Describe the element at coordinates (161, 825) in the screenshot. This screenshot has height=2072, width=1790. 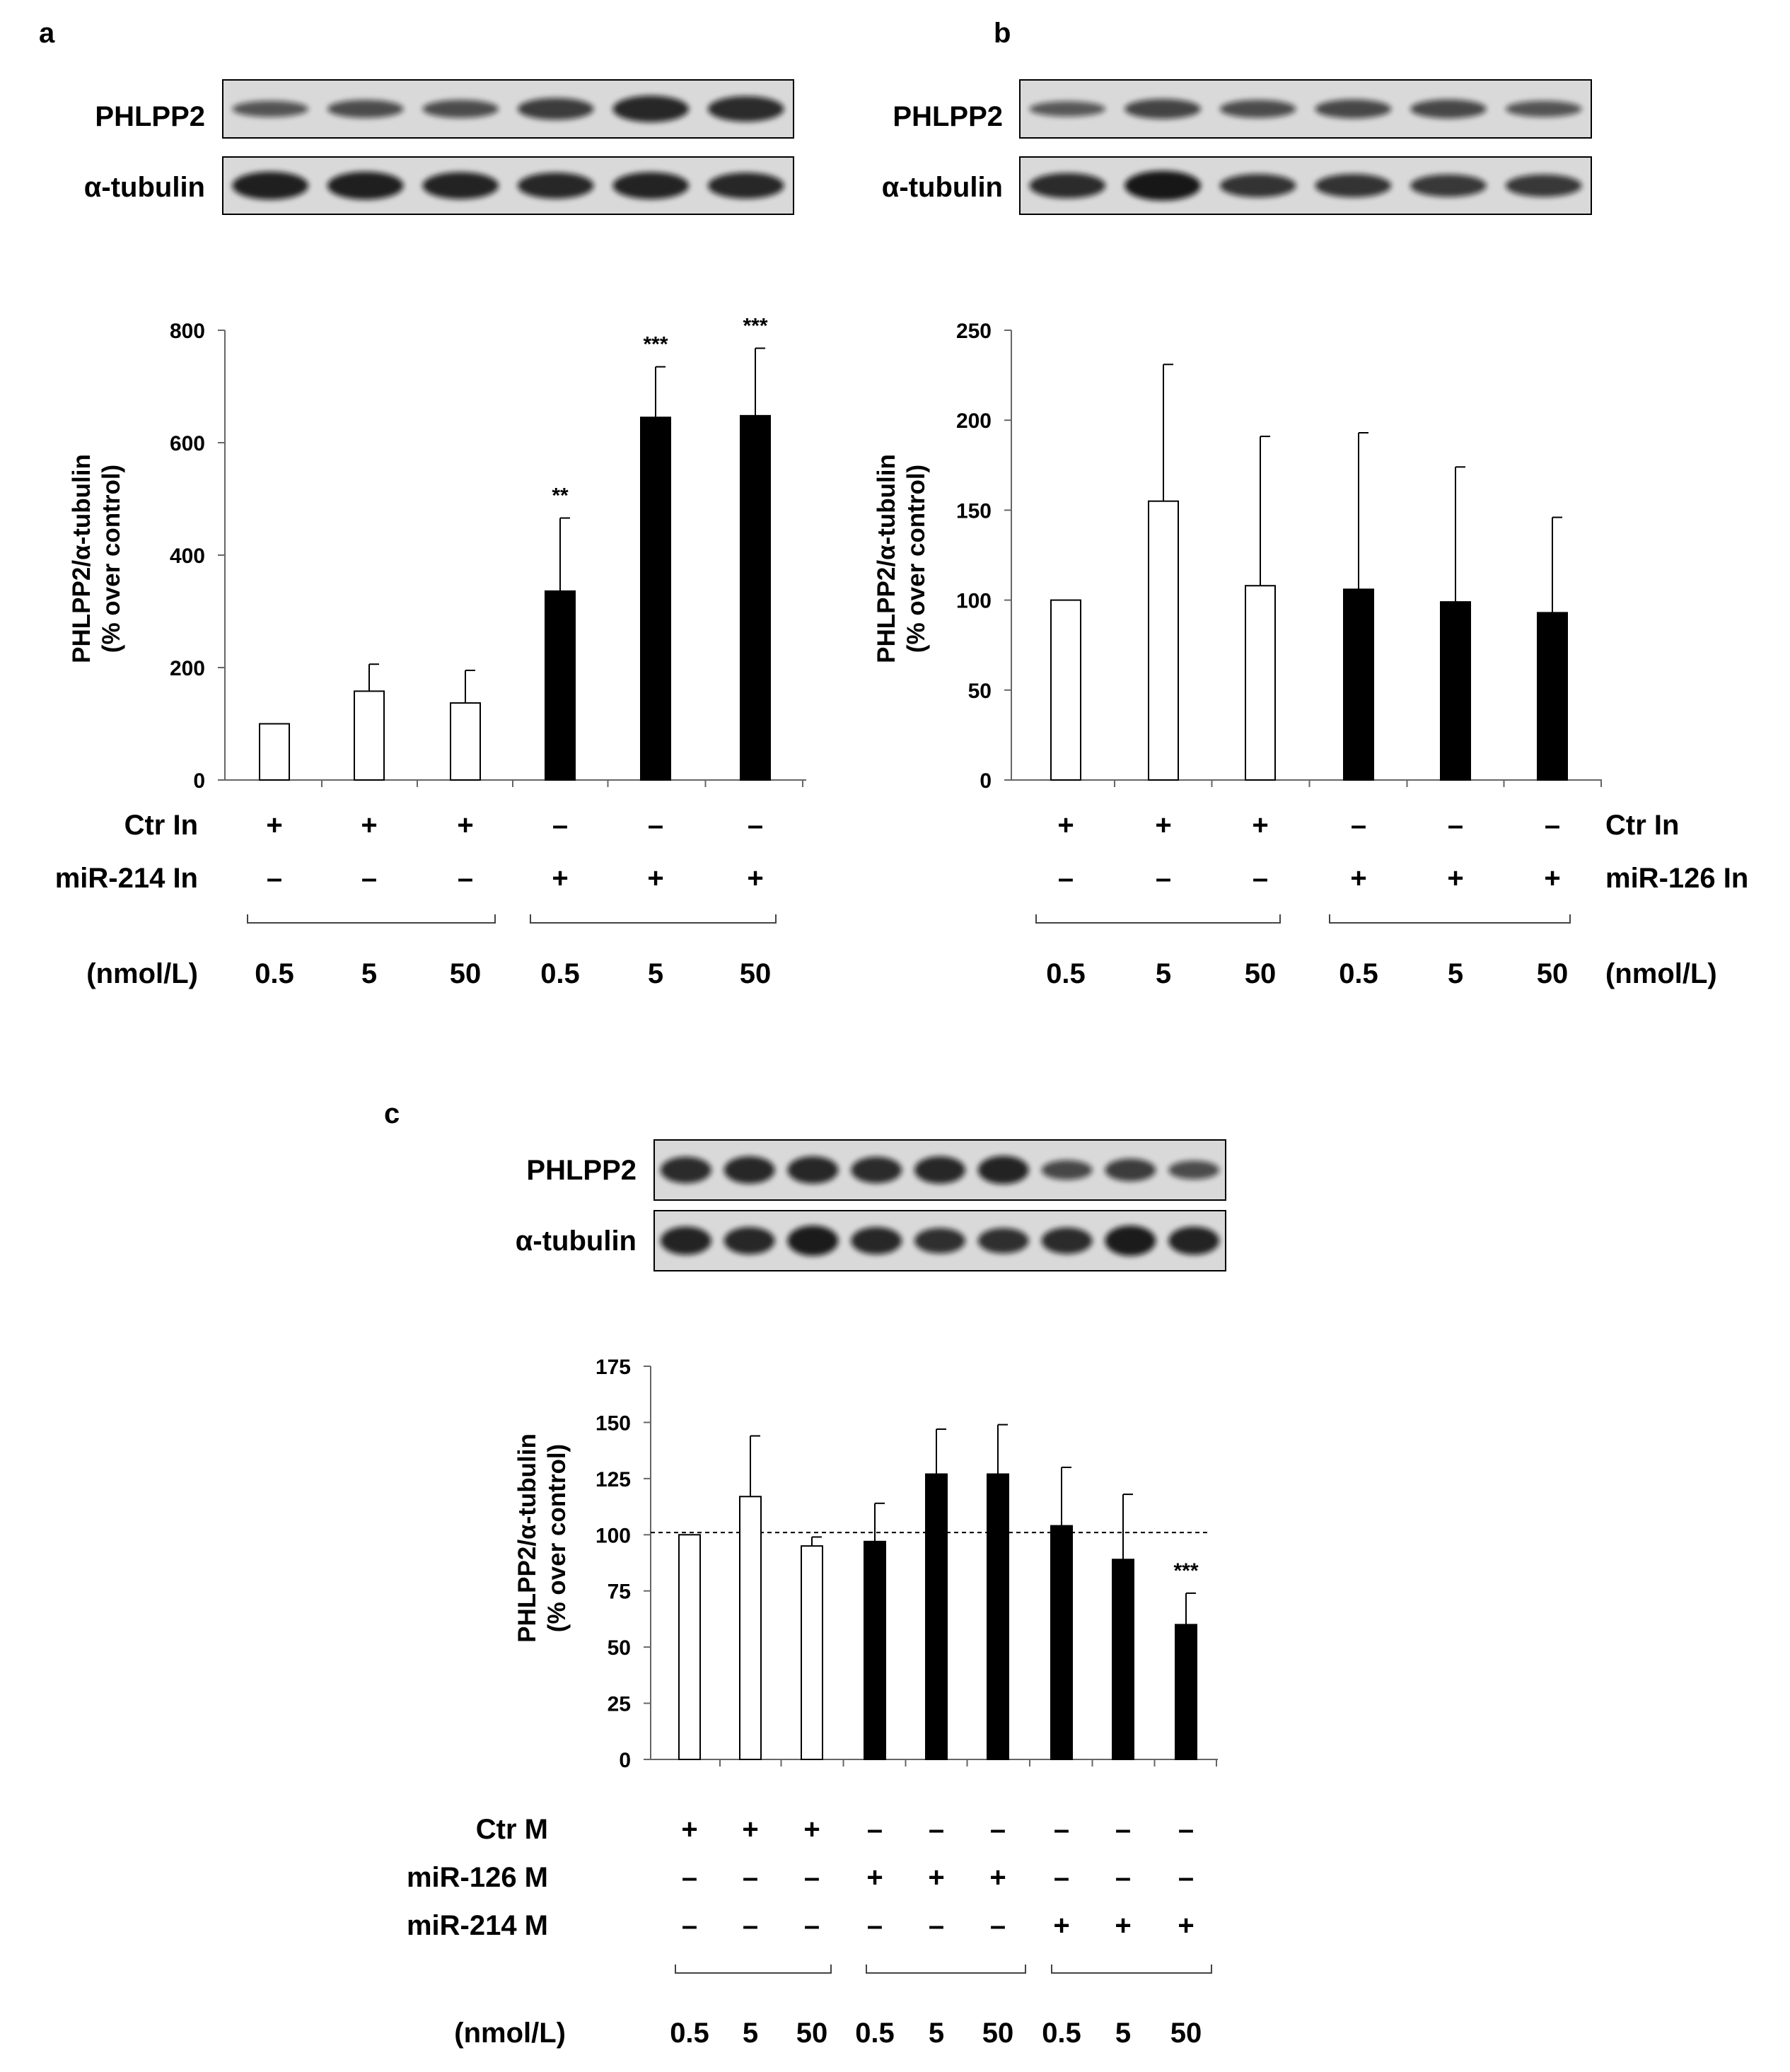
I see `panel-a-row-label-ctr: Ctr In` at that location.